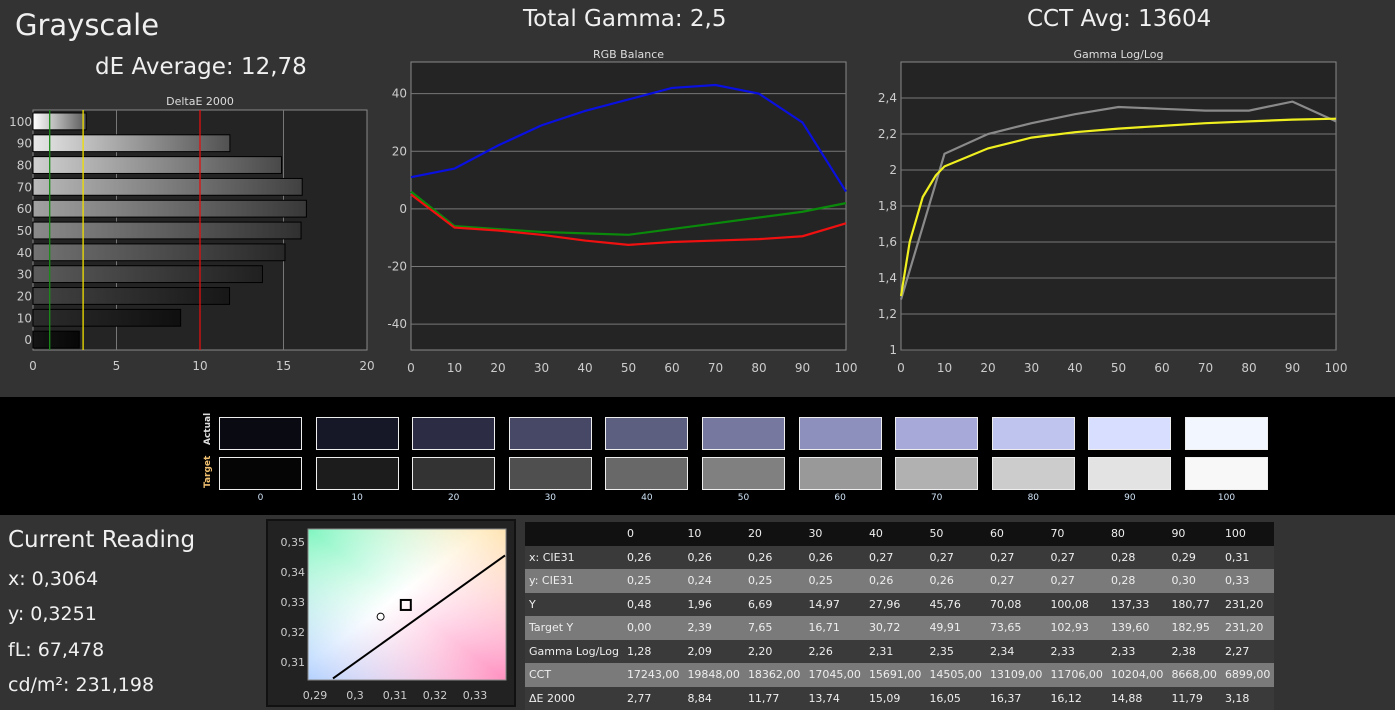 This screenshot has height=710, width=1395. I want to click on y-tick-label: 0,35, so click(293, 542).